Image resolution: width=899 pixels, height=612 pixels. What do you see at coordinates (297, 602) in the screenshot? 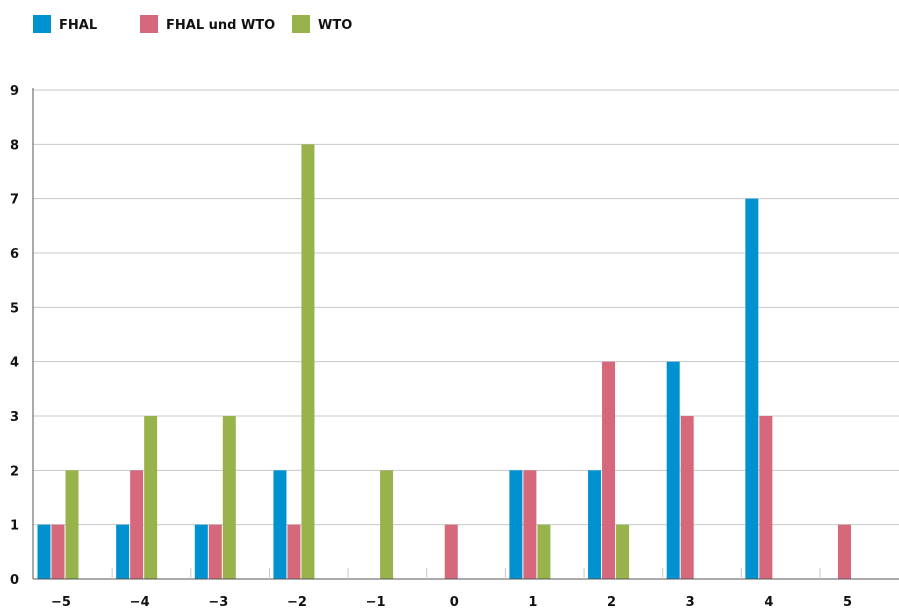
I see `x-tick-label-3: −2` at bounding box center [297, 602].